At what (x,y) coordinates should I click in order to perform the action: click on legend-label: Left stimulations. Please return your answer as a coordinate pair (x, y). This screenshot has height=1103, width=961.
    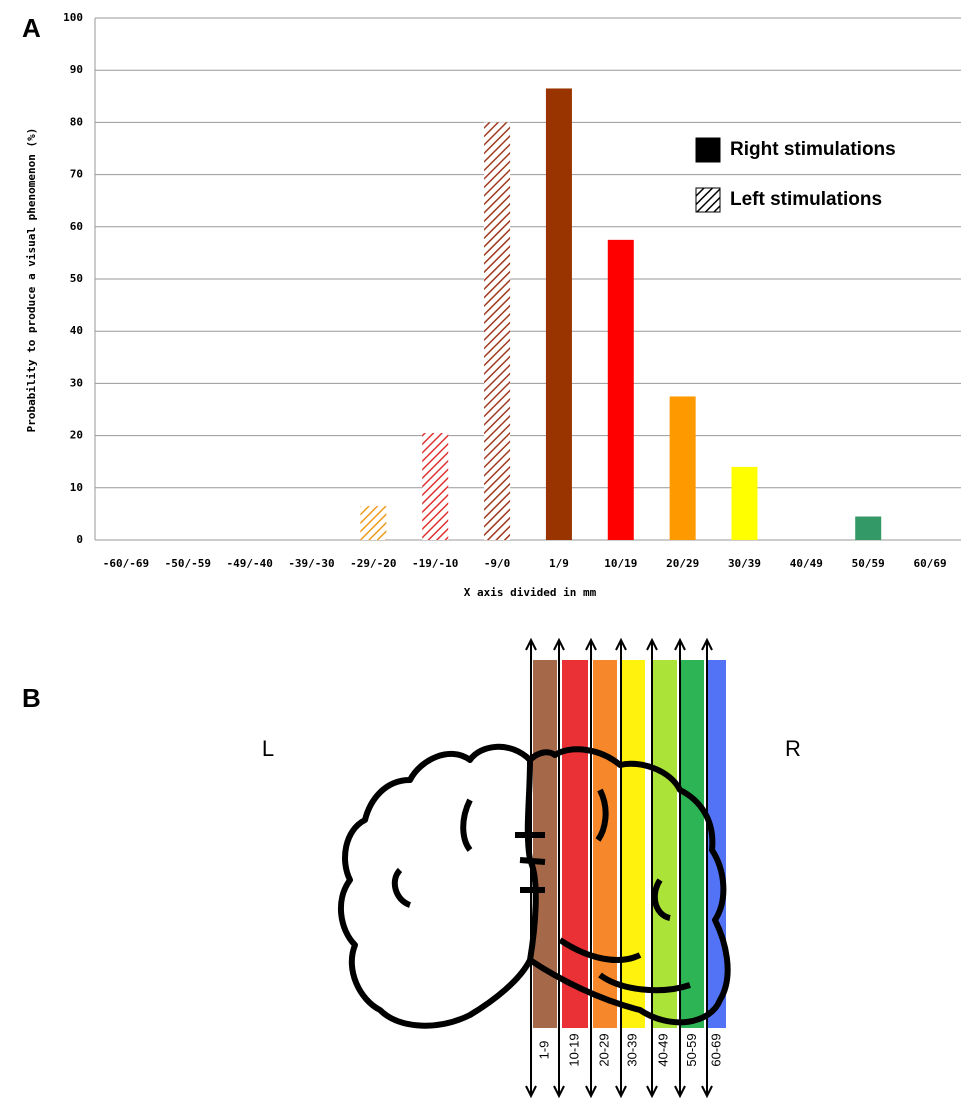
    Looking at the image, I should click on (806, 199).